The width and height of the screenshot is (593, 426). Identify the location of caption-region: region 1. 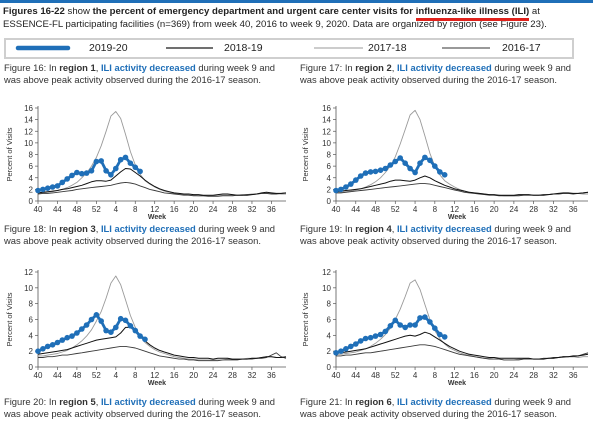
(77, 67).